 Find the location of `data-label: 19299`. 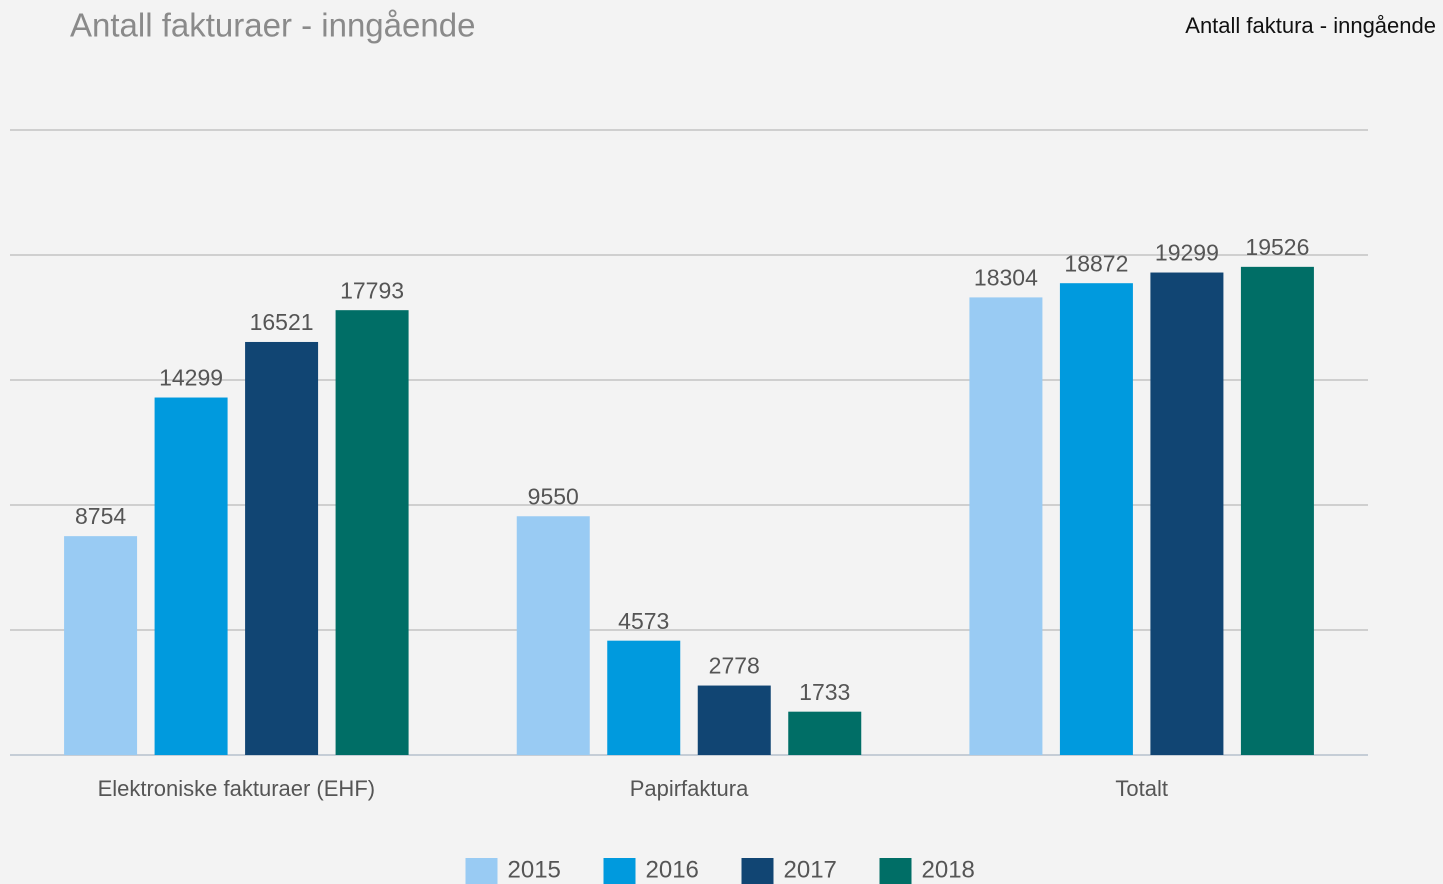

data-label: 19299 is located at coordinates (1187, 253).